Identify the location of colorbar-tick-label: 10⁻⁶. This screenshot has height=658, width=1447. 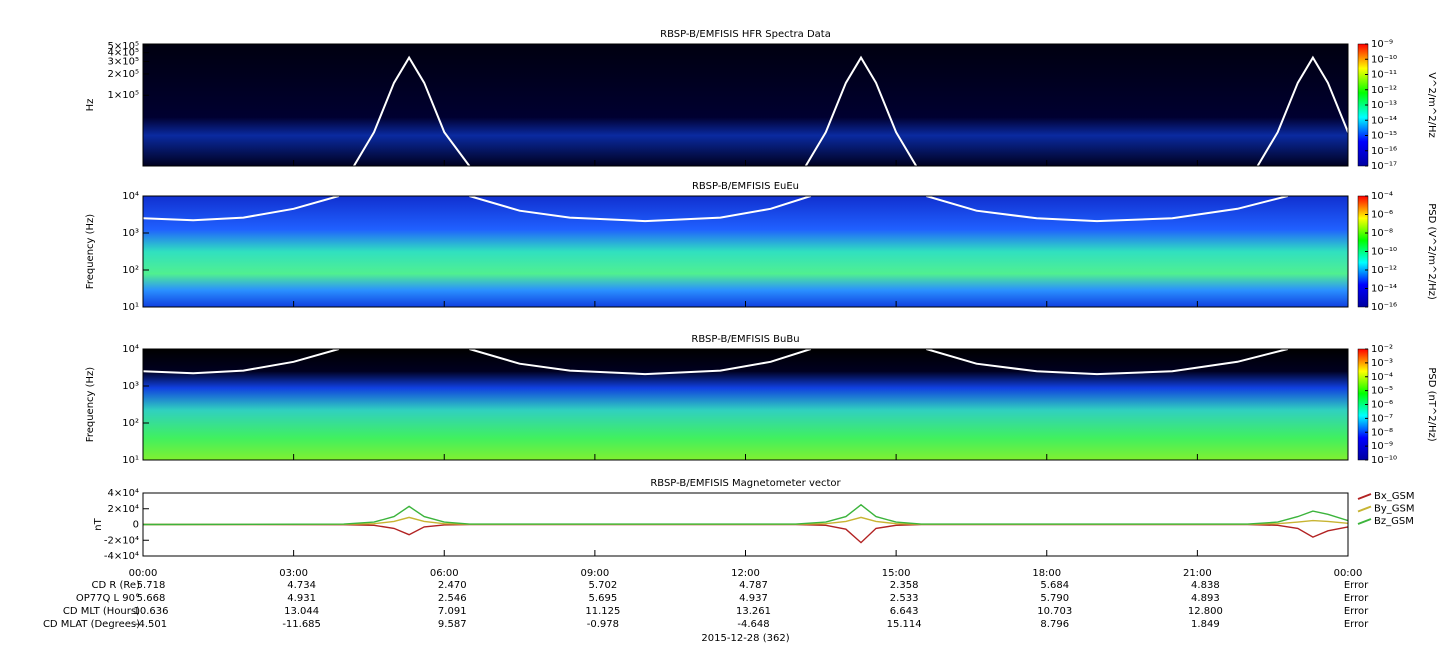
(1382, 215).